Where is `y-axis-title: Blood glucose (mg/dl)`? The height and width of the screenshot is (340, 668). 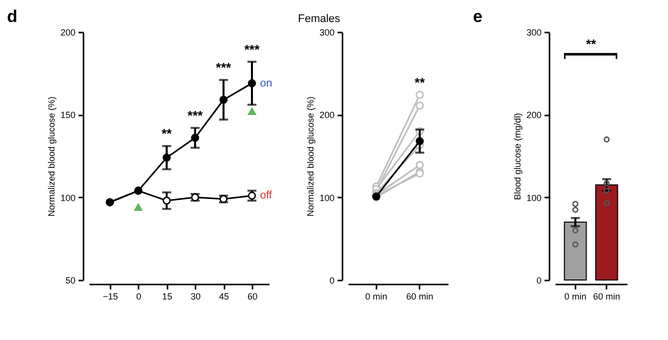 y-axis-title: Blood glucose (mg/dl) is located at coordinates (517, 156).